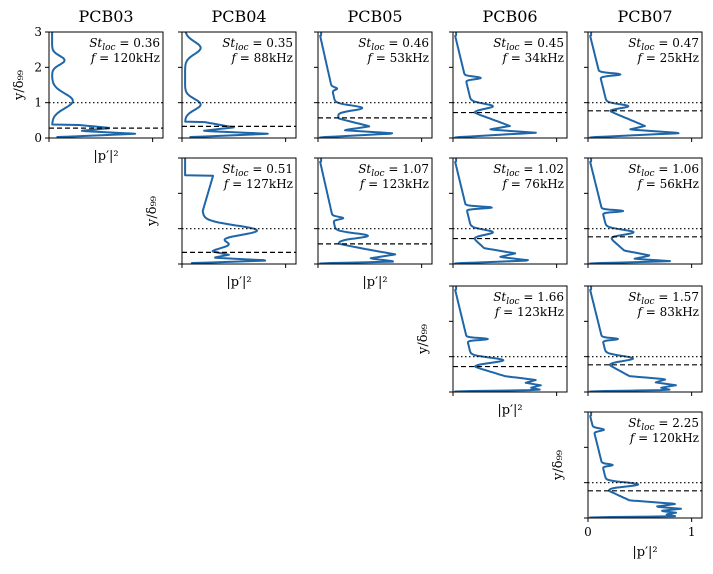 The width and height of the screenshot is (713, 574). Describe the element at coordinates (692, 532) in the screenshot. I see `x-tick-label: 1` at that location.